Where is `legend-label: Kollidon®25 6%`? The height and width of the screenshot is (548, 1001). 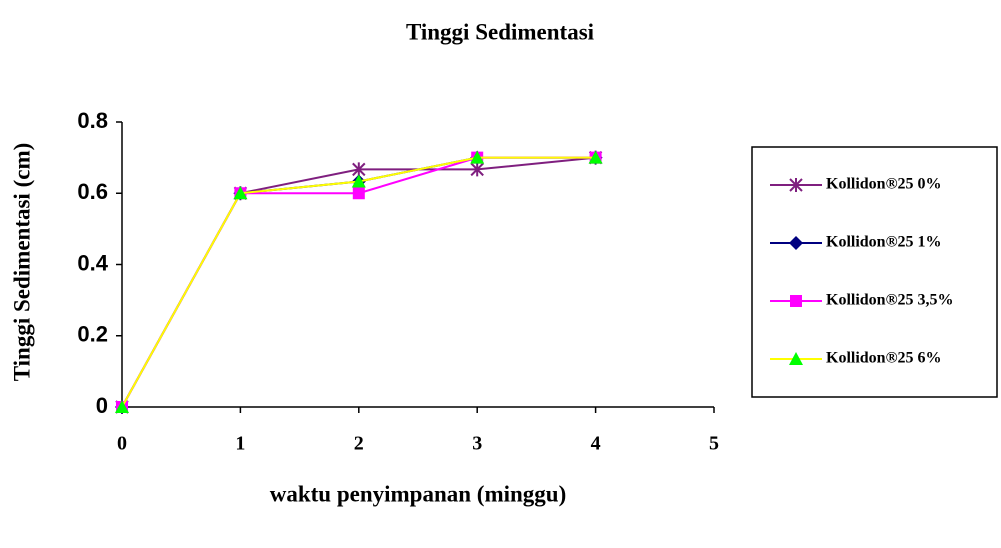 legend-label: Kollidon®25 6% is located at coordinates (884, 358).